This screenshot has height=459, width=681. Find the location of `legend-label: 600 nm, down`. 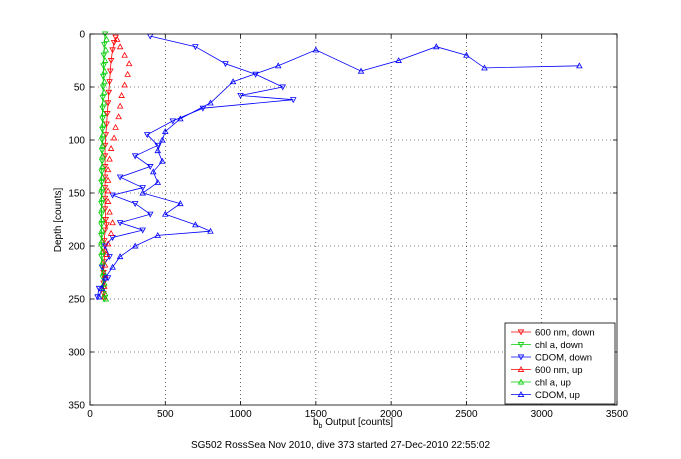

legend-label: 600 nm, down is located at coordinates (565, 333).